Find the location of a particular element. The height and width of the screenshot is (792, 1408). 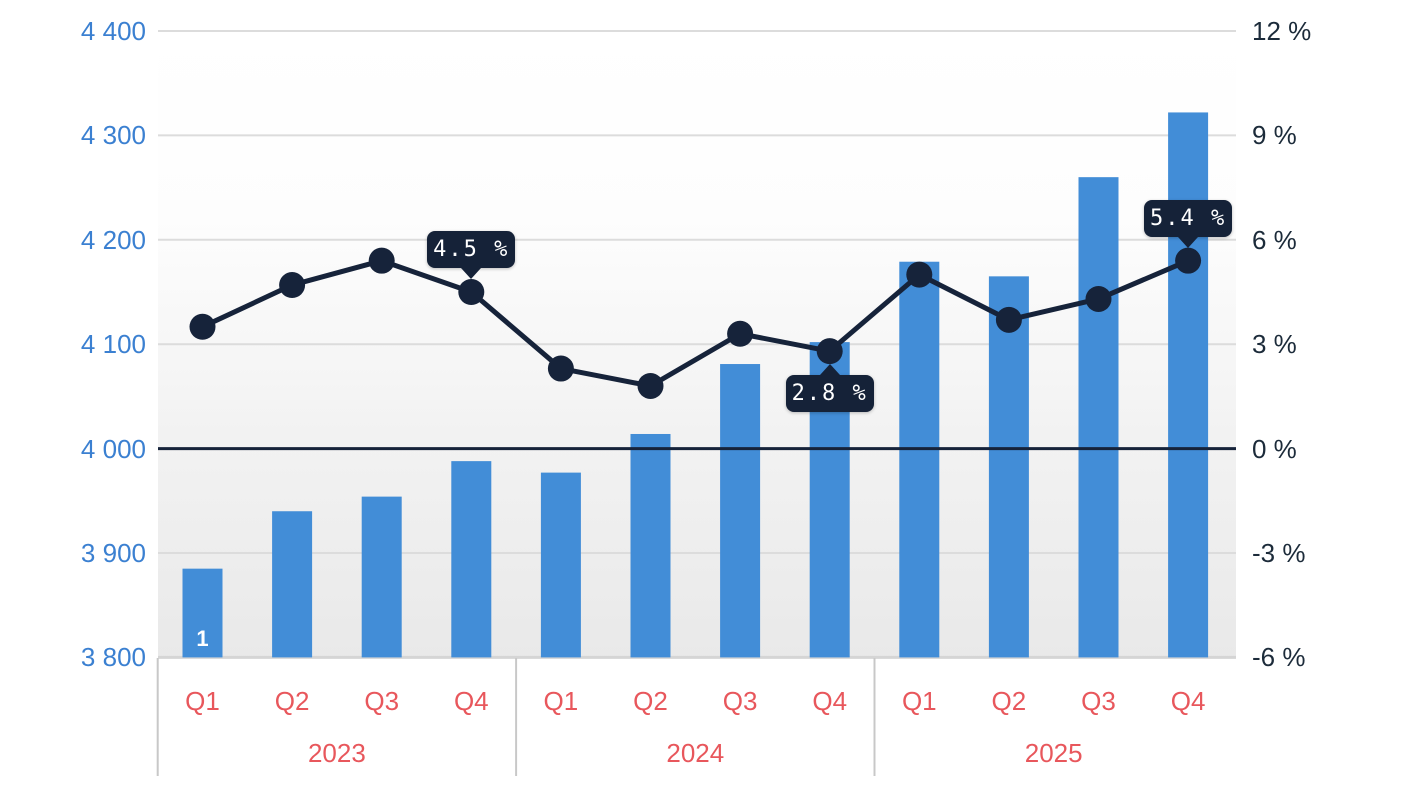

point-q3-2023 is located at coordinates (381, 260).